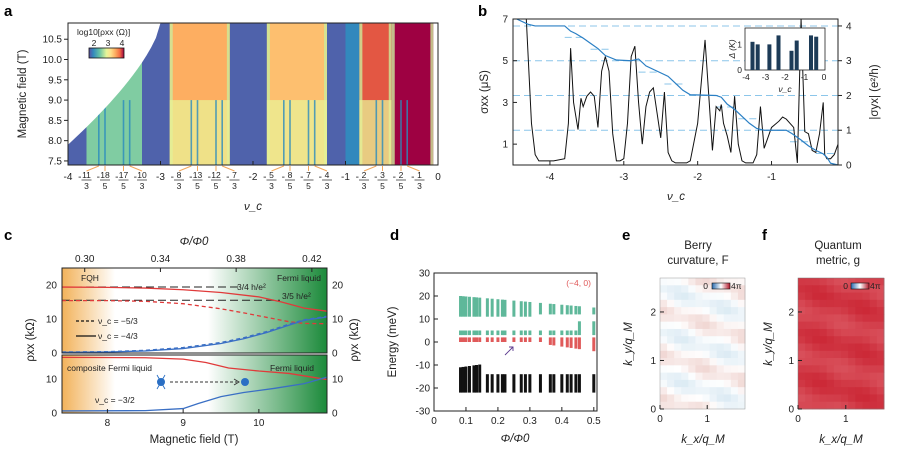  What do you see at coordinates (142, 175) in the screenshot?
I see `fraction-numerator: 10` at bounding box center [142, 175].